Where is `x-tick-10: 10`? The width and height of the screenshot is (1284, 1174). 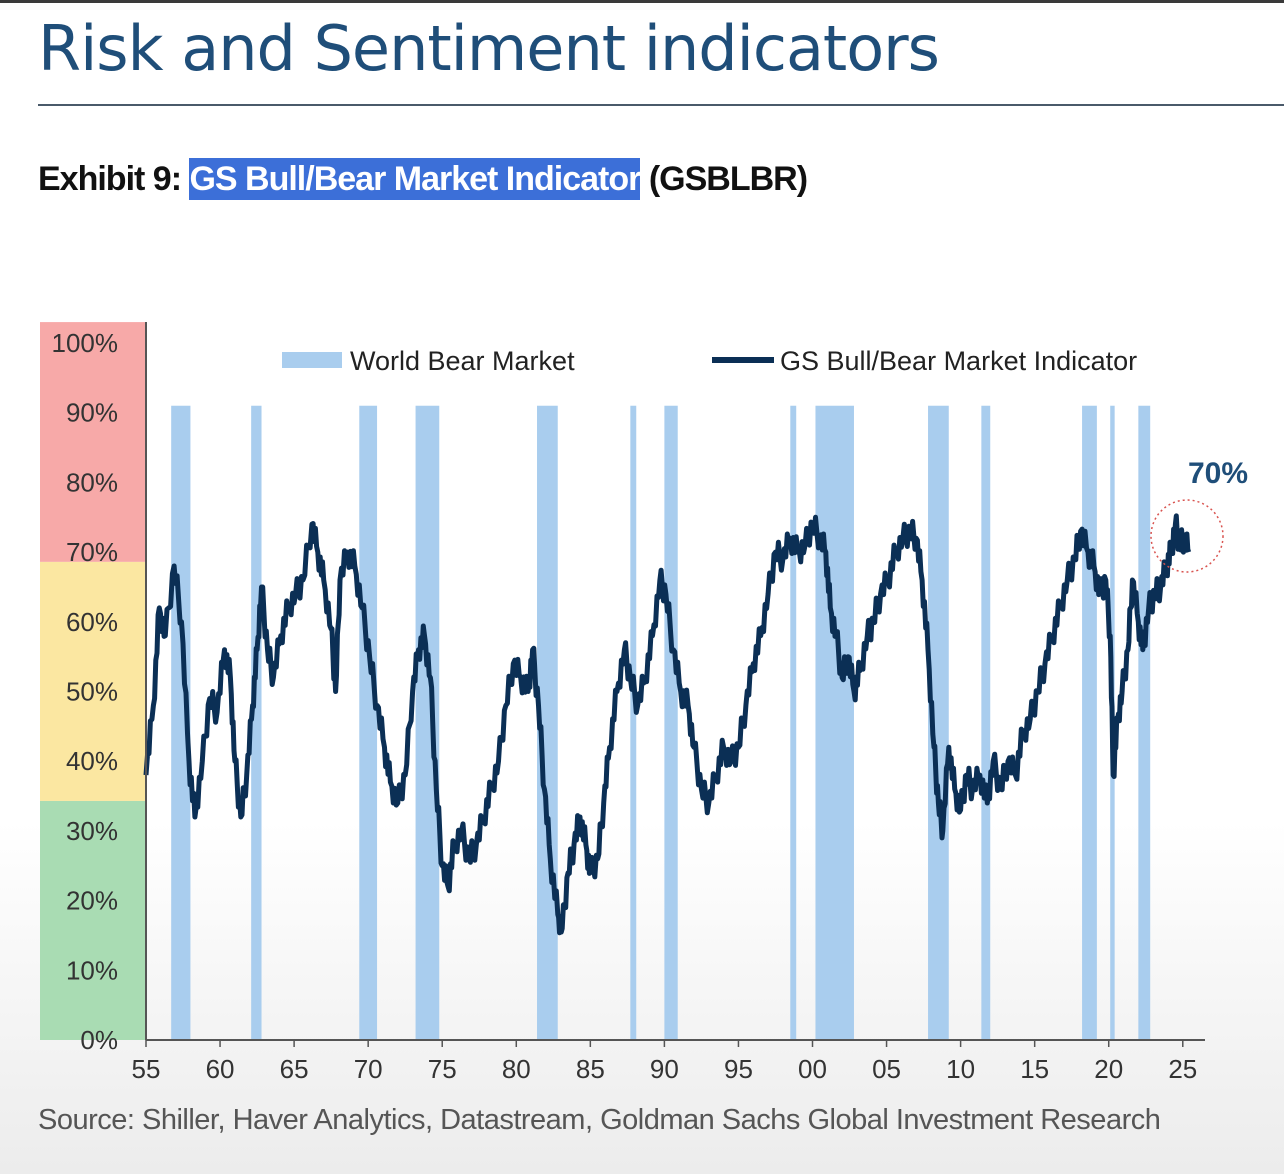
x-tick-10: 10 is located at coordinates (960, 1069).